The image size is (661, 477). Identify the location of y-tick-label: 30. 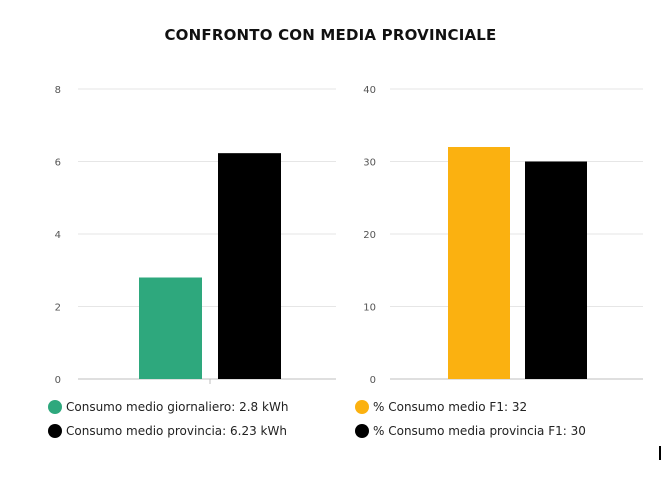
(369, 163).